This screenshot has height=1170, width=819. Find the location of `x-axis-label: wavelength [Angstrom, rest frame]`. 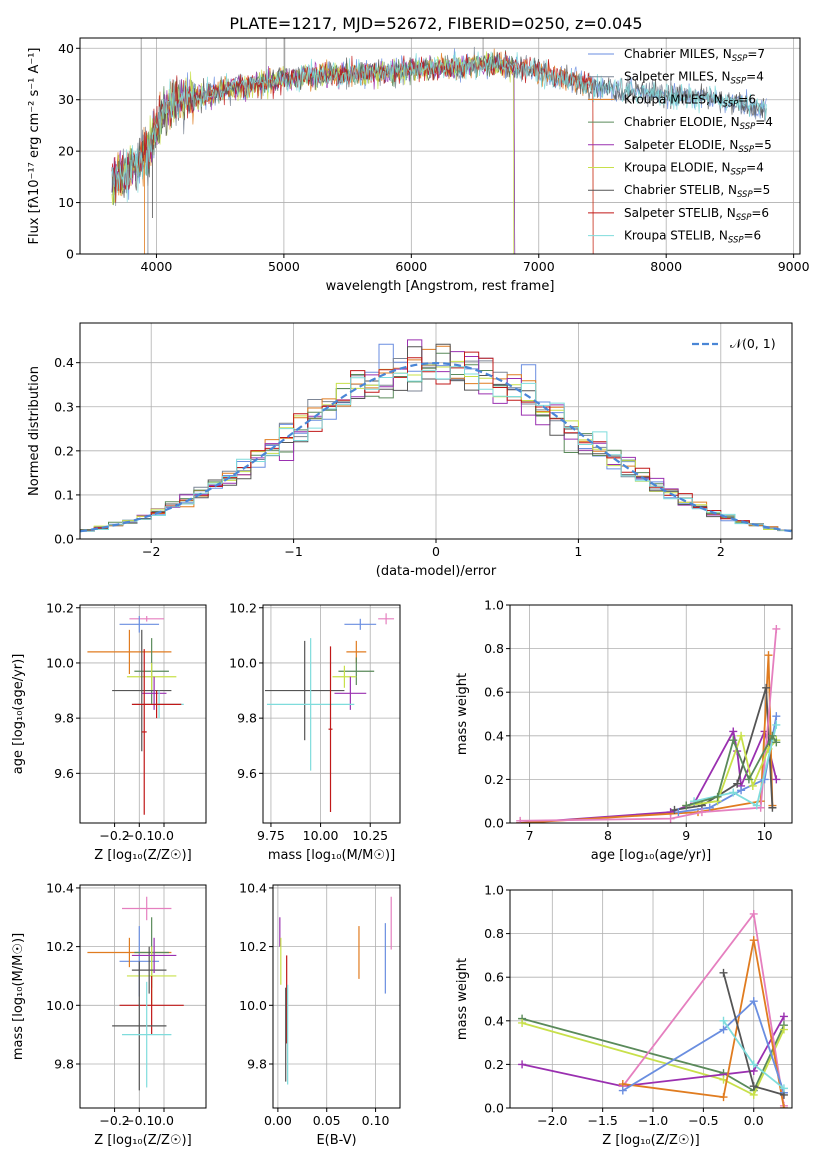

x-axis-label: wavelength [Angstrom, rest frame] is located at coordinates (440, 286).